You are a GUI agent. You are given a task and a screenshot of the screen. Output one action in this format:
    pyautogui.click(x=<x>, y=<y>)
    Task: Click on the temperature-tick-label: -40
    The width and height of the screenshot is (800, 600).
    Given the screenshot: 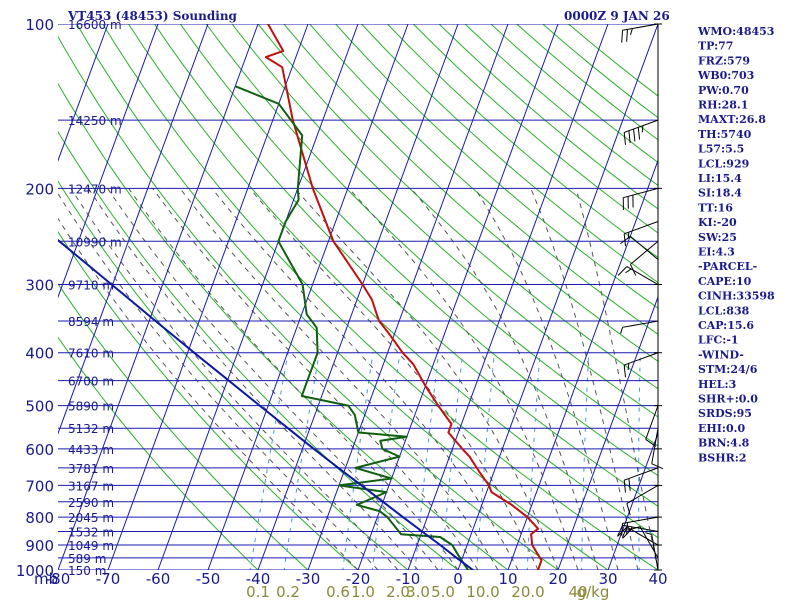 What is the action you would take?
    pyautogui.click(x=258, y=579)
    